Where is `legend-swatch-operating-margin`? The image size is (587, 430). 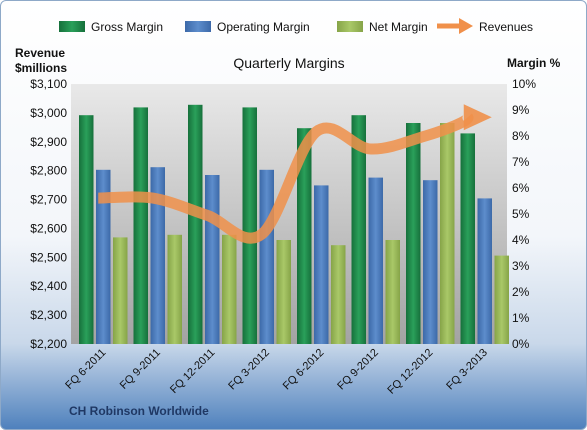 legend-swatch-operating-margin is located at coordinates (198, 26).